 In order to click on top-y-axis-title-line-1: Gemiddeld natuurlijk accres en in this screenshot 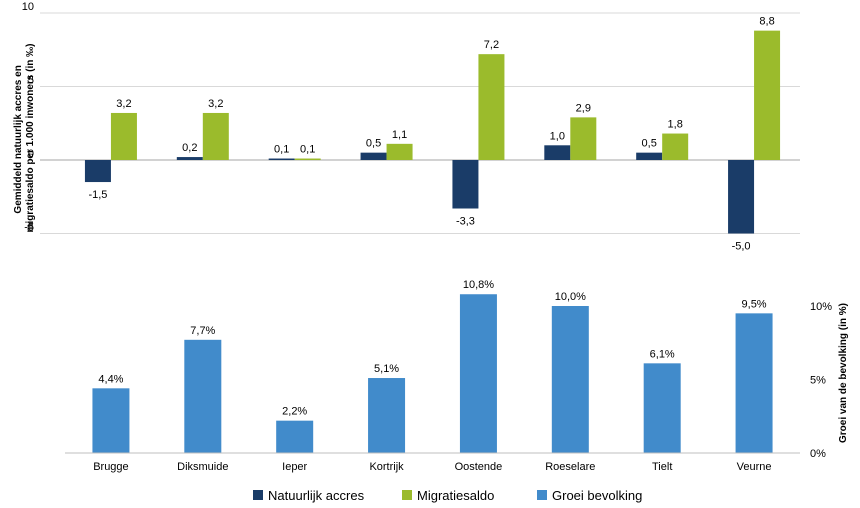, I will do `click(18, 139)`.